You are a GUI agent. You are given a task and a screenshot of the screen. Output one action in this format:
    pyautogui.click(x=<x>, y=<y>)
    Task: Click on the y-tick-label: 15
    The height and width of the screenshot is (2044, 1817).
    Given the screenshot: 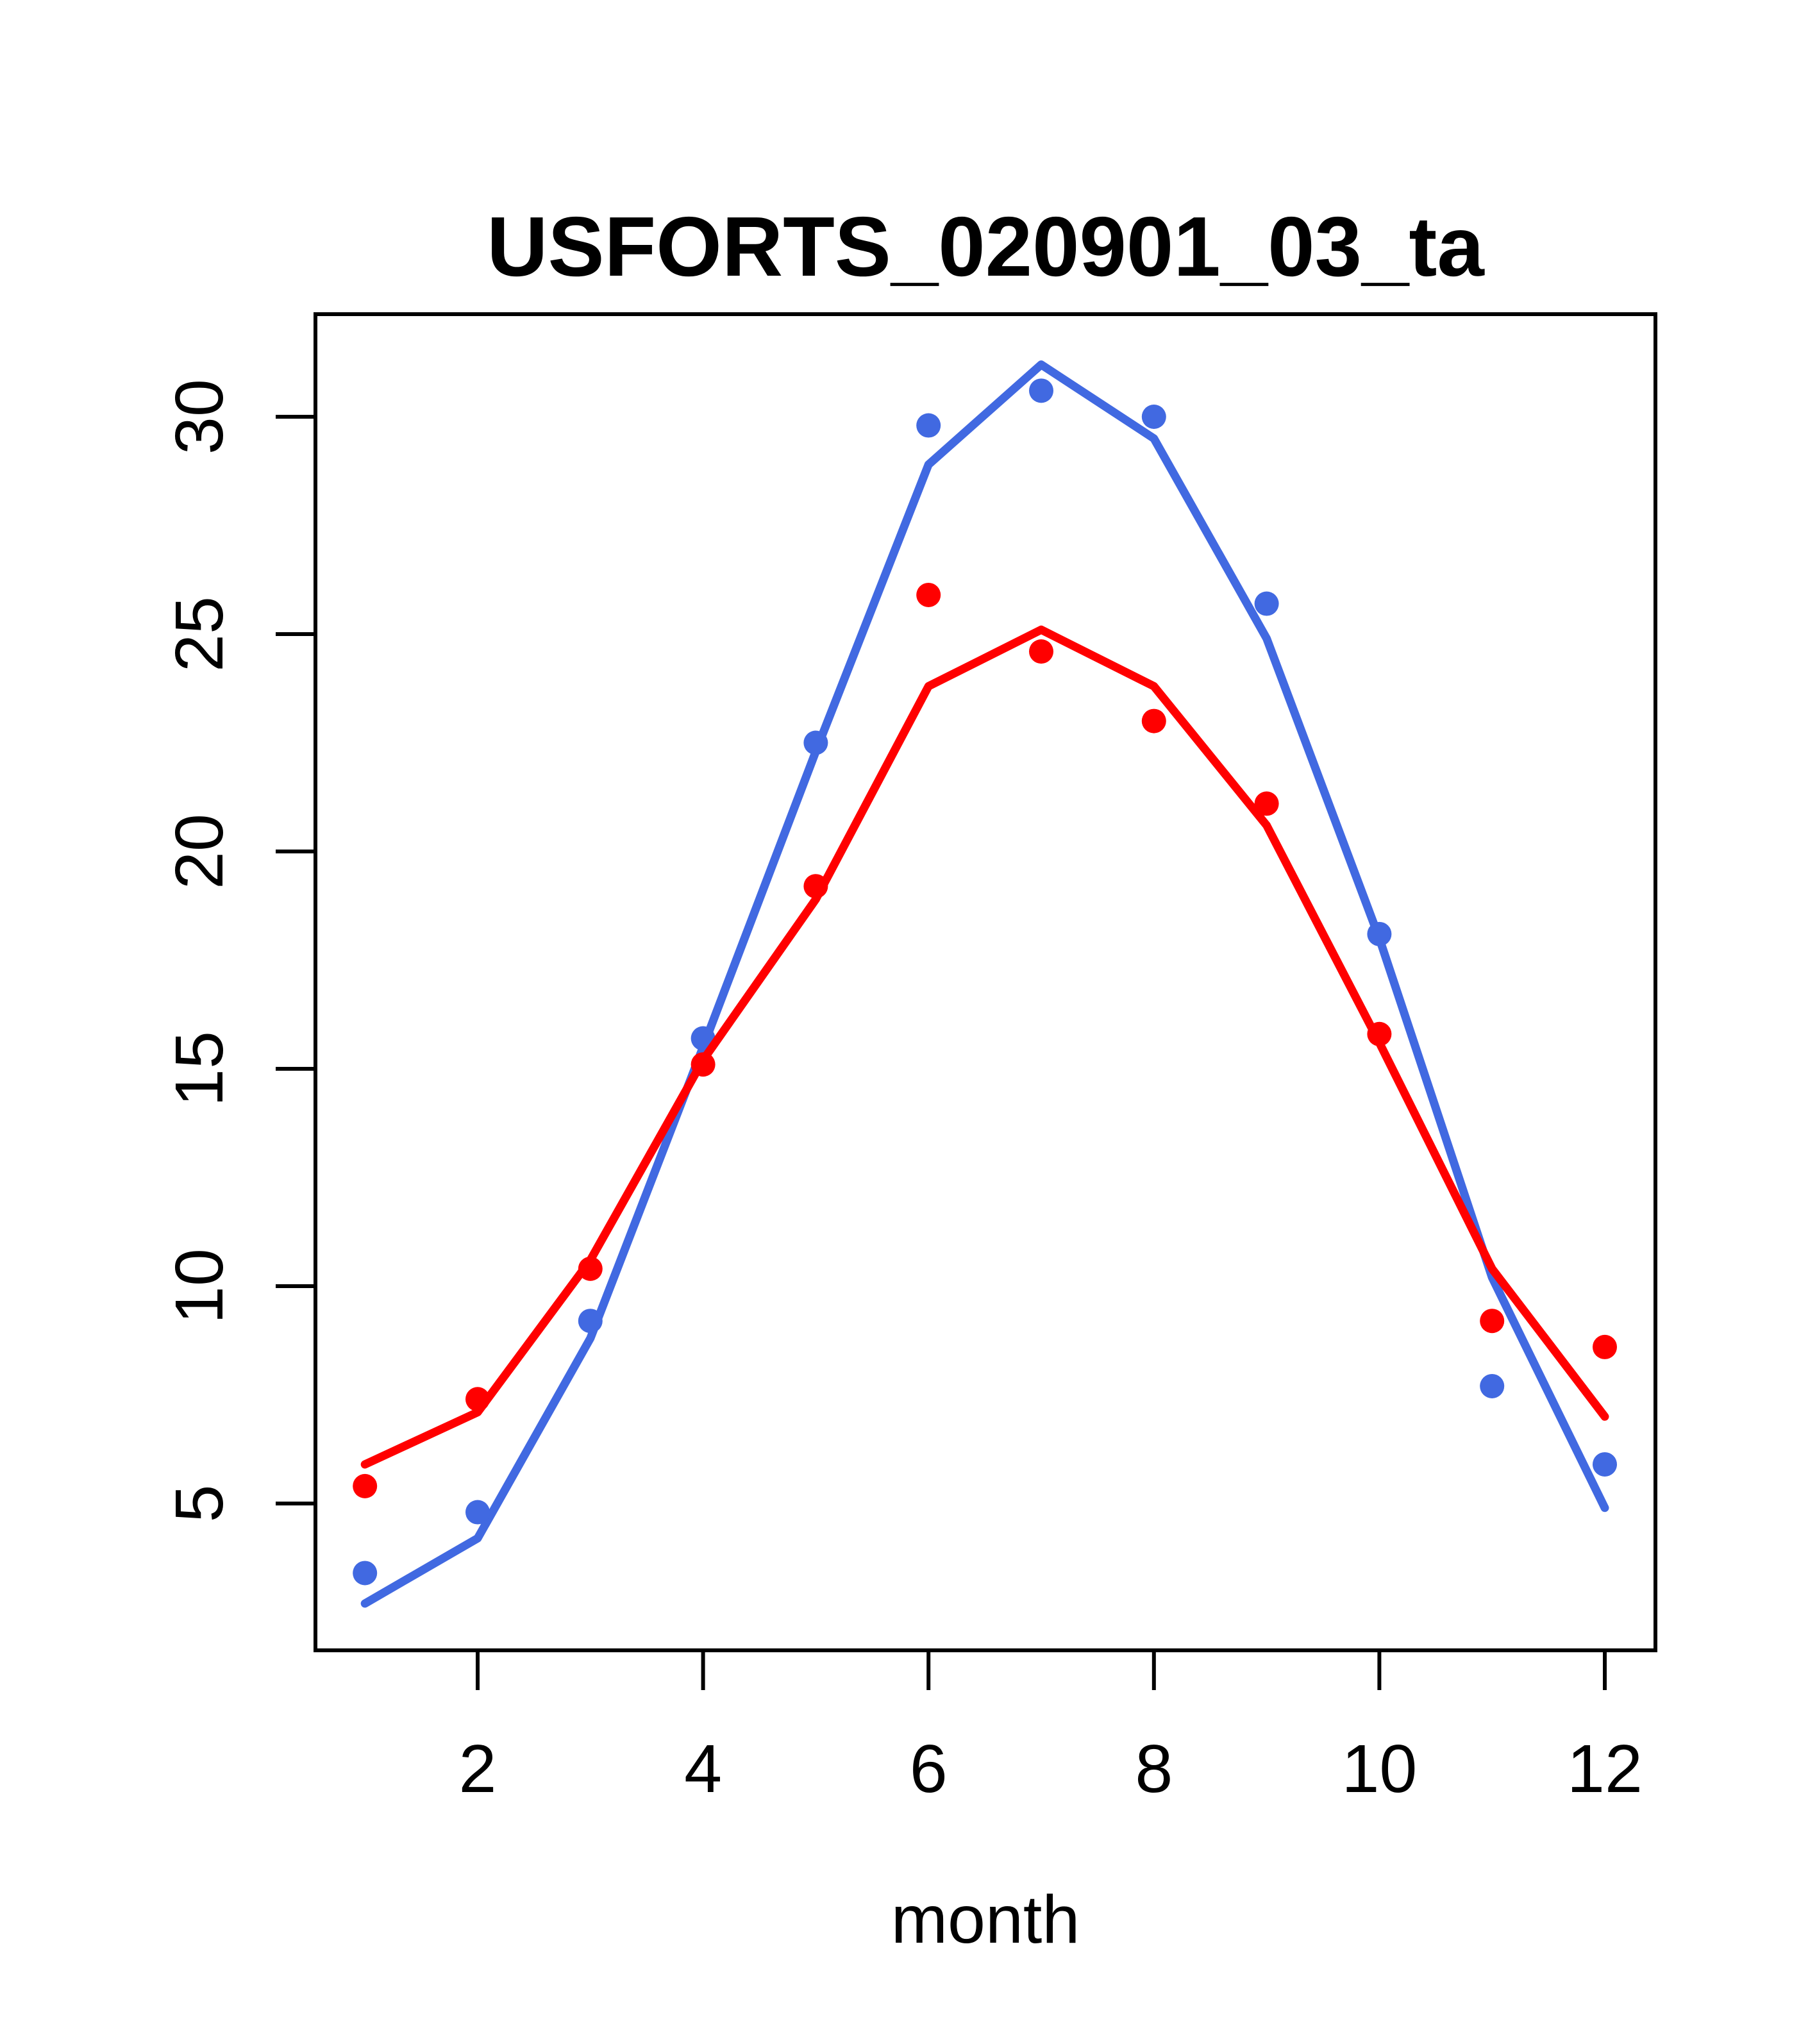 What is the action you would take?
    pyautogui.click(x=200, y=1069)
    